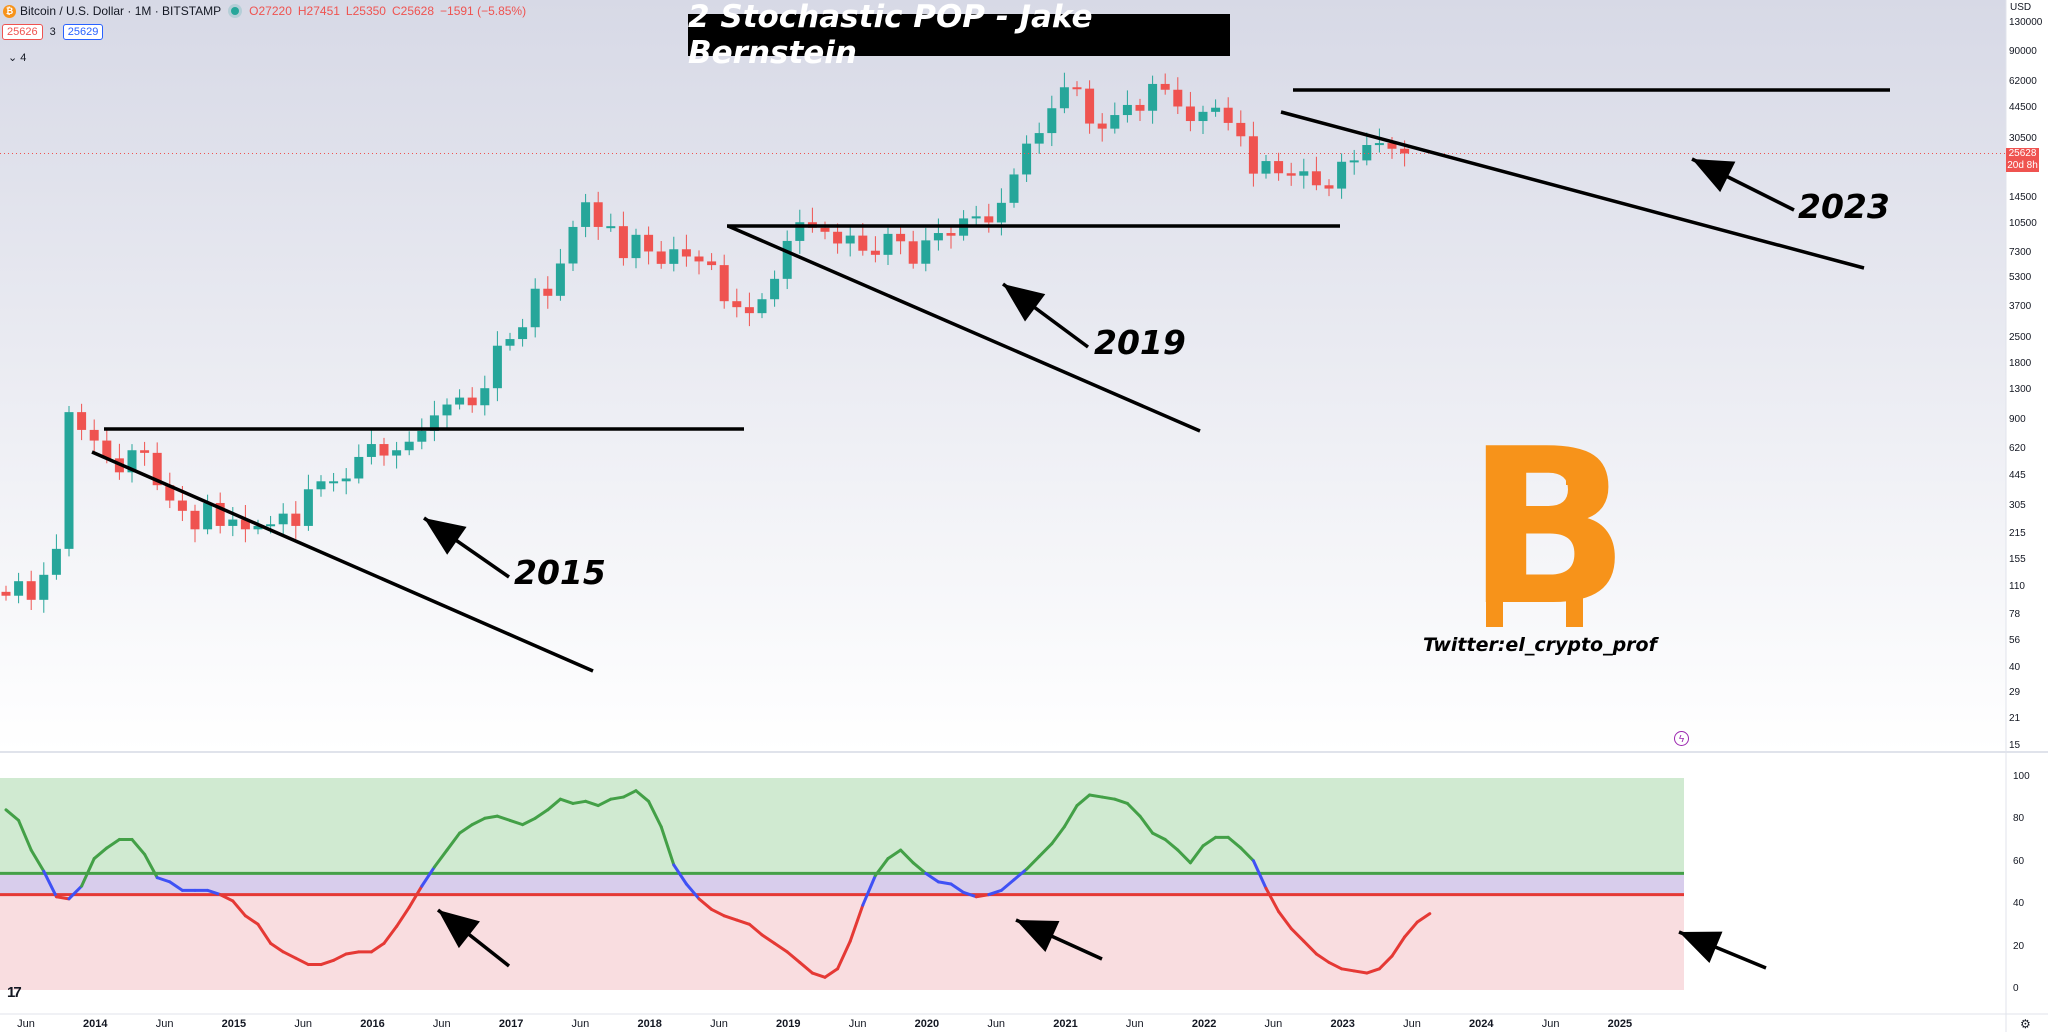 This screenshot has width=2048, height=1032. I want to click on oversold-zone, so click(842, 942).